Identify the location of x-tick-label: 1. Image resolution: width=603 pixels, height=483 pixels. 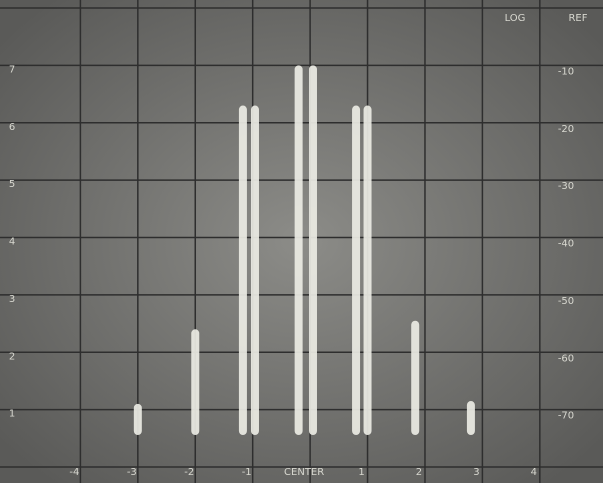
(361, 472).